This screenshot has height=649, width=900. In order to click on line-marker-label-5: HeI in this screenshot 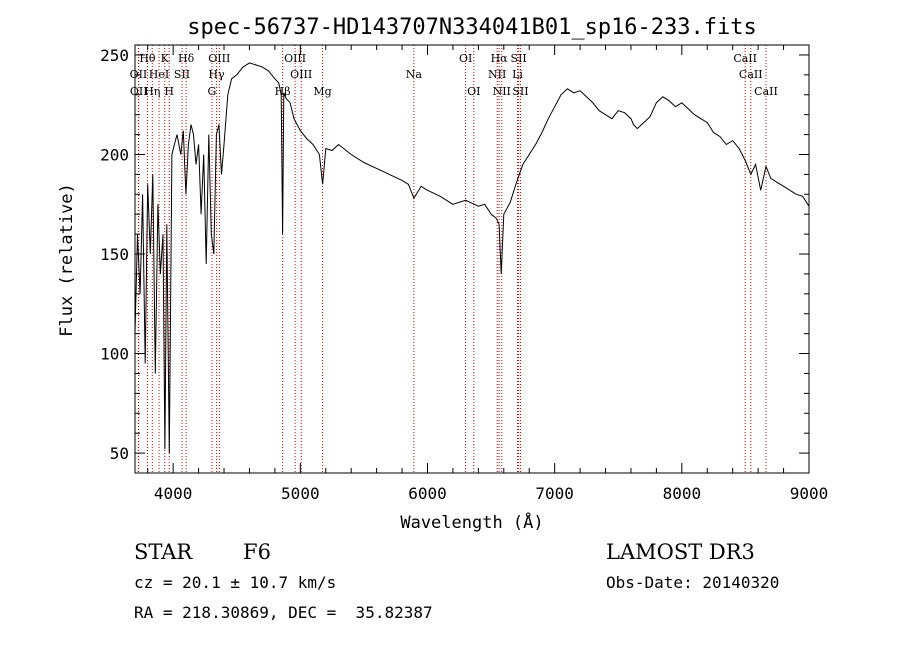, I will do `click(159, 74)`.